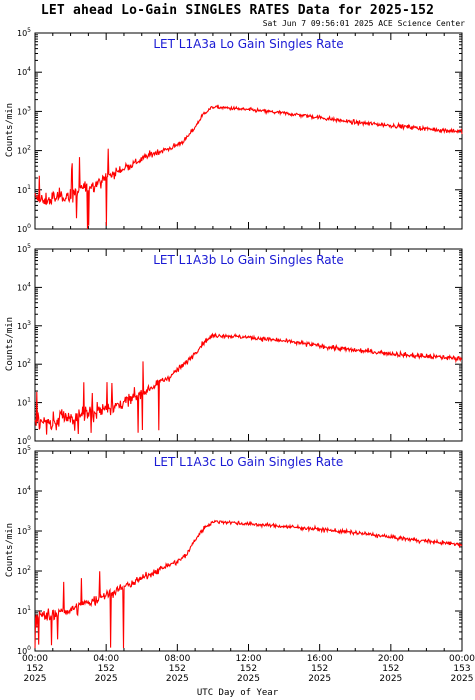 This screenshot has height=700, width=475. I want to click on x-tick-label: 16:00, so click(320, 659).